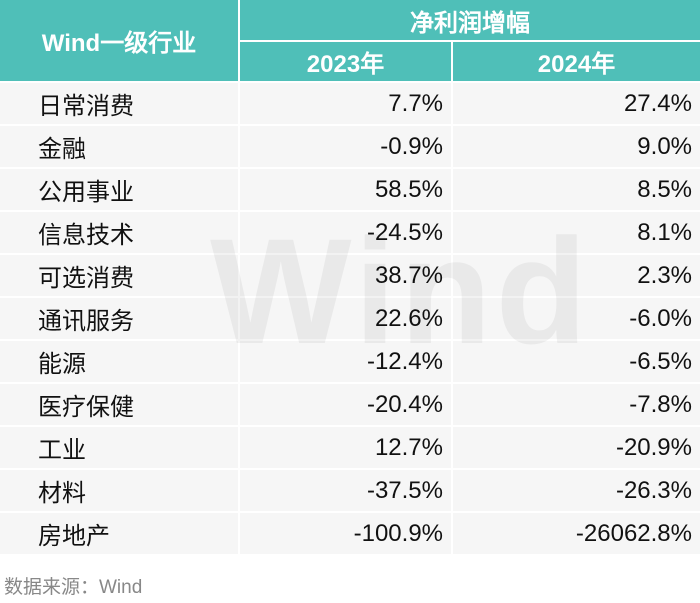  Describe the element at coordinates (345, 533) in the screenshot. I see `value-cell: -100.9%` at that location.